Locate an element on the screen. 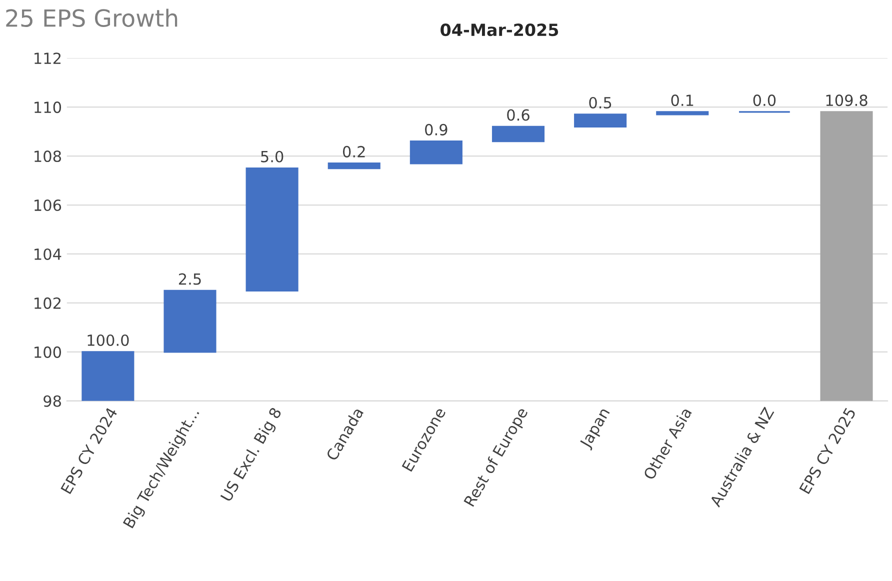  data-label: 2.5 is located at coordinates (189, 279).